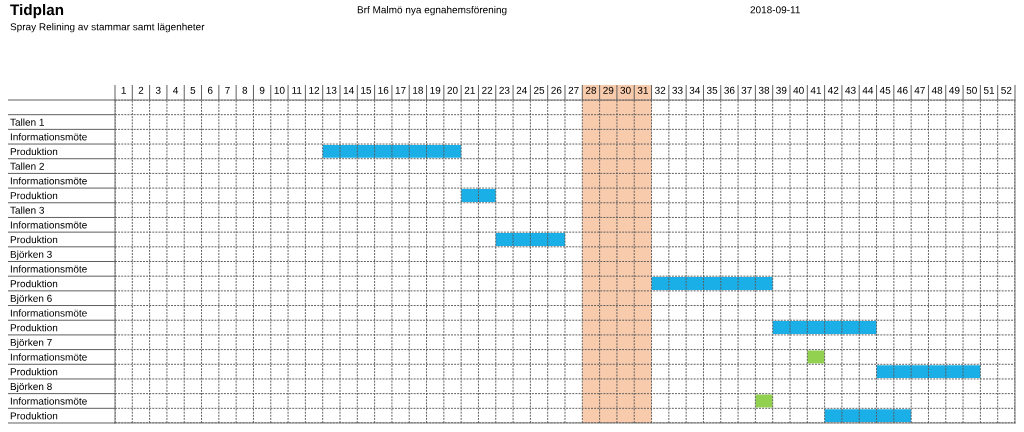 This screenshot has height=432, width=1024. I want to click on x-tick-label: 31, so click(642, 90).